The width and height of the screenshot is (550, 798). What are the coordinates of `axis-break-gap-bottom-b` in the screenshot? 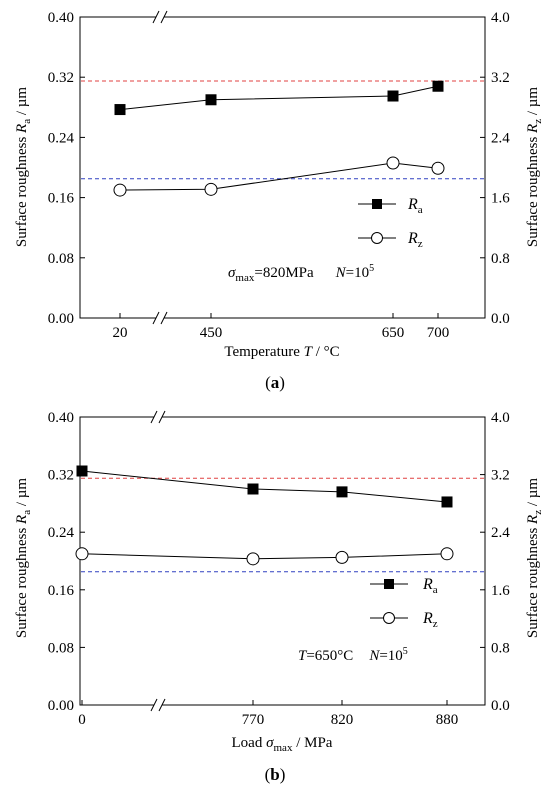 It's located at (158, 705).